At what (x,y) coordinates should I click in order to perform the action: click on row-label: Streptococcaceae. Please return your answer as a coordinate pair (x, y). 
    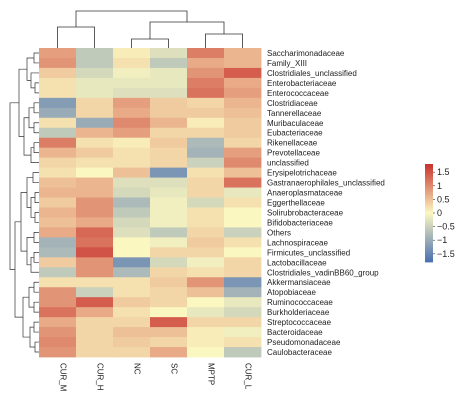
    Looking at the image, I should click on (299, 322).